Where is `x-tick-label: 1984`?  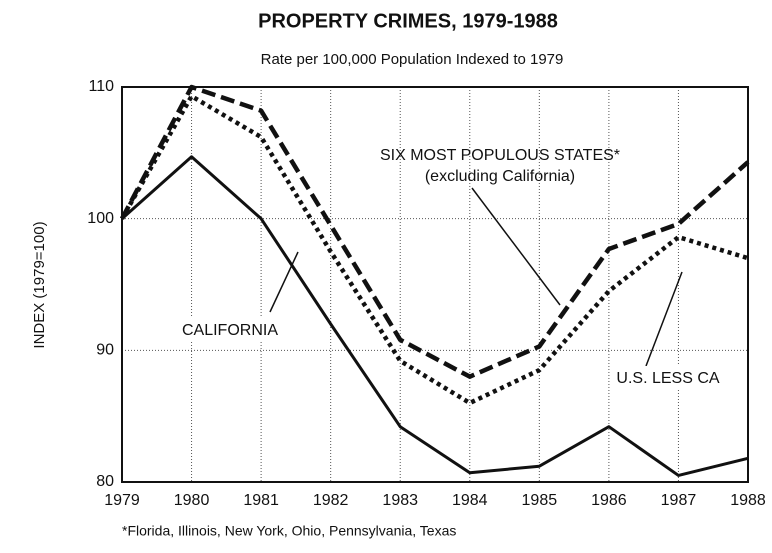 x-tick-label: 1984 is located at coordinates (470, 500).